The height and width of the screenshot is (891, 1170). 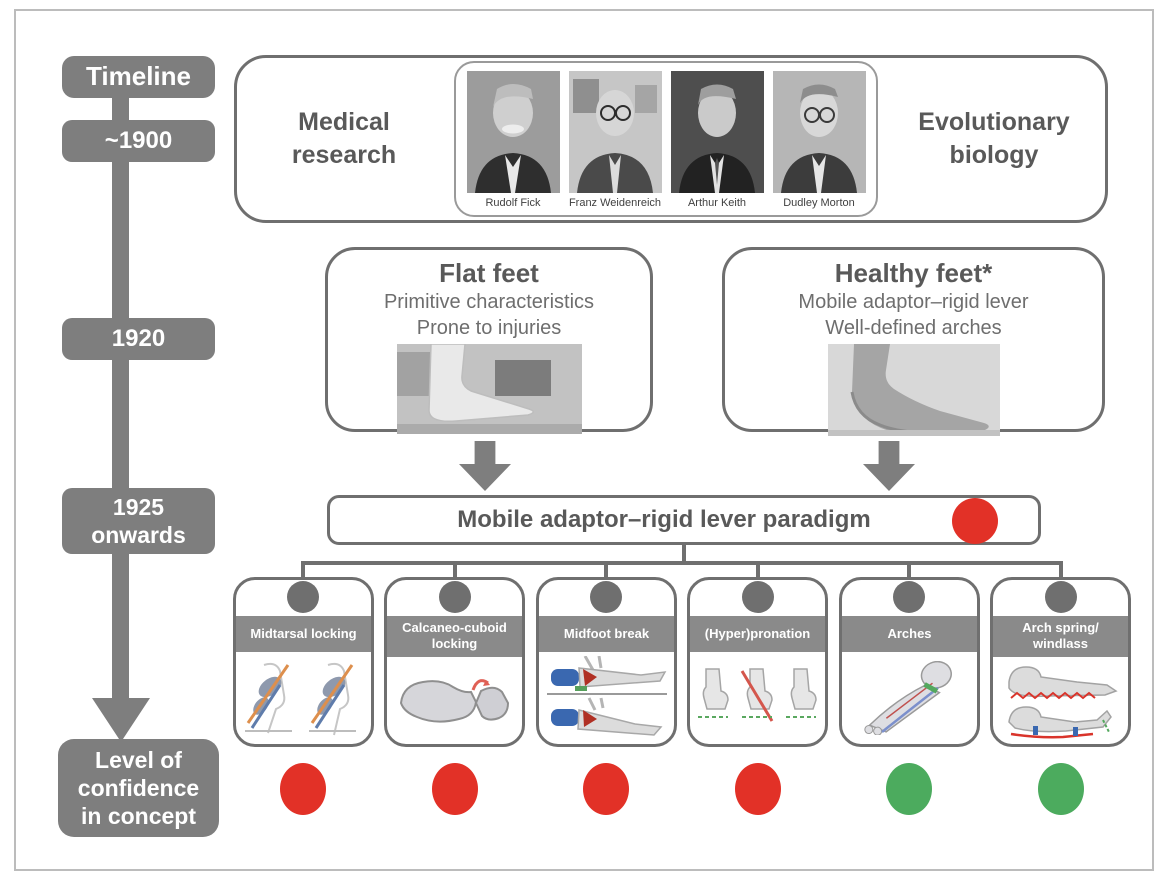 I want to click on healthy-foot-photo, so click(x=913, y=392).